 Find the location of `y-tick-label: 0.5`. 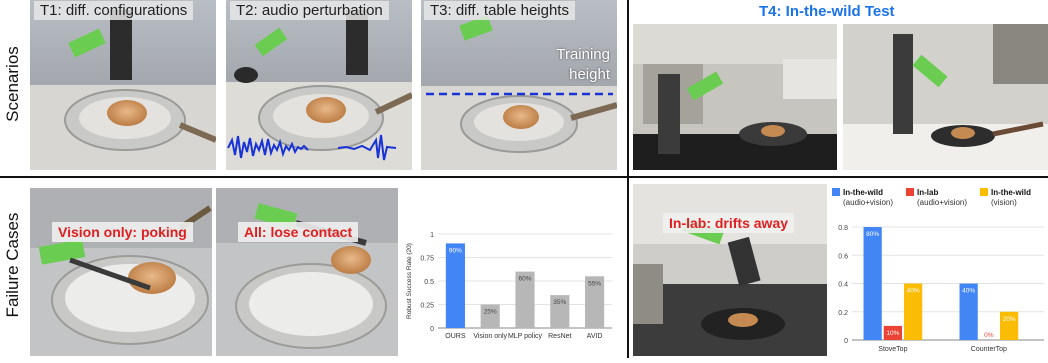

y-tick-label: 0.5 is located at coordinates (429, 282).